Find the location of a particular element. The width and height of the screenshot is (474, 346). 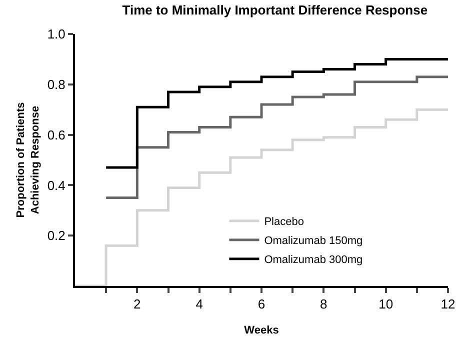

y-tick-label: 0.8 is located at coordinates (56, 84).